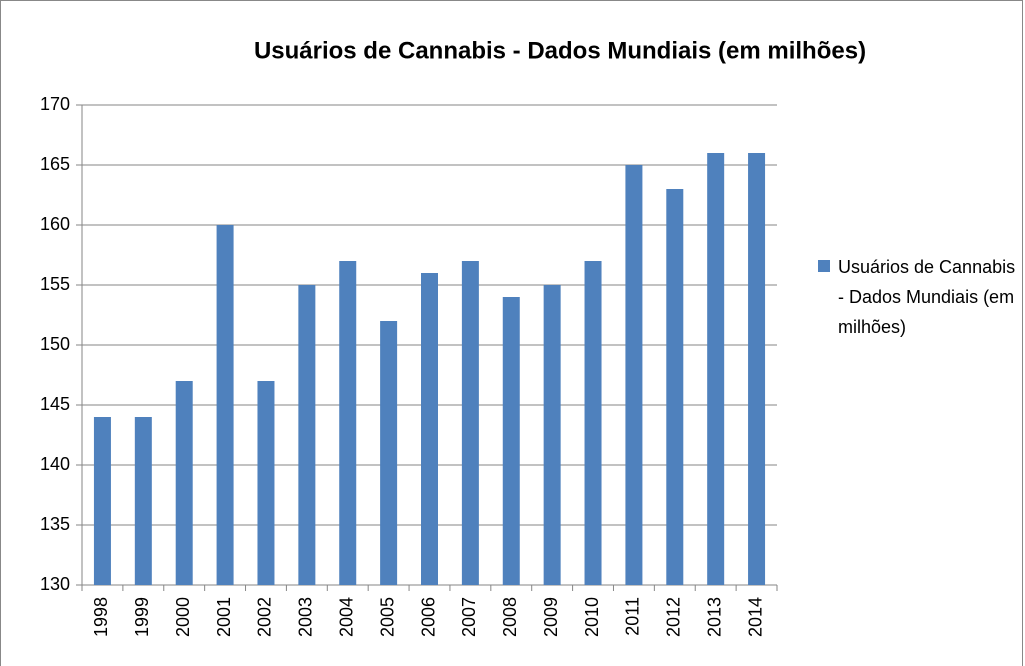 This screenshot has width=1025, height=666. What do you see at coordinates (55, 404) in the screenshot?
I see `y-tick-label: 145` at bounding box center [55, 404].